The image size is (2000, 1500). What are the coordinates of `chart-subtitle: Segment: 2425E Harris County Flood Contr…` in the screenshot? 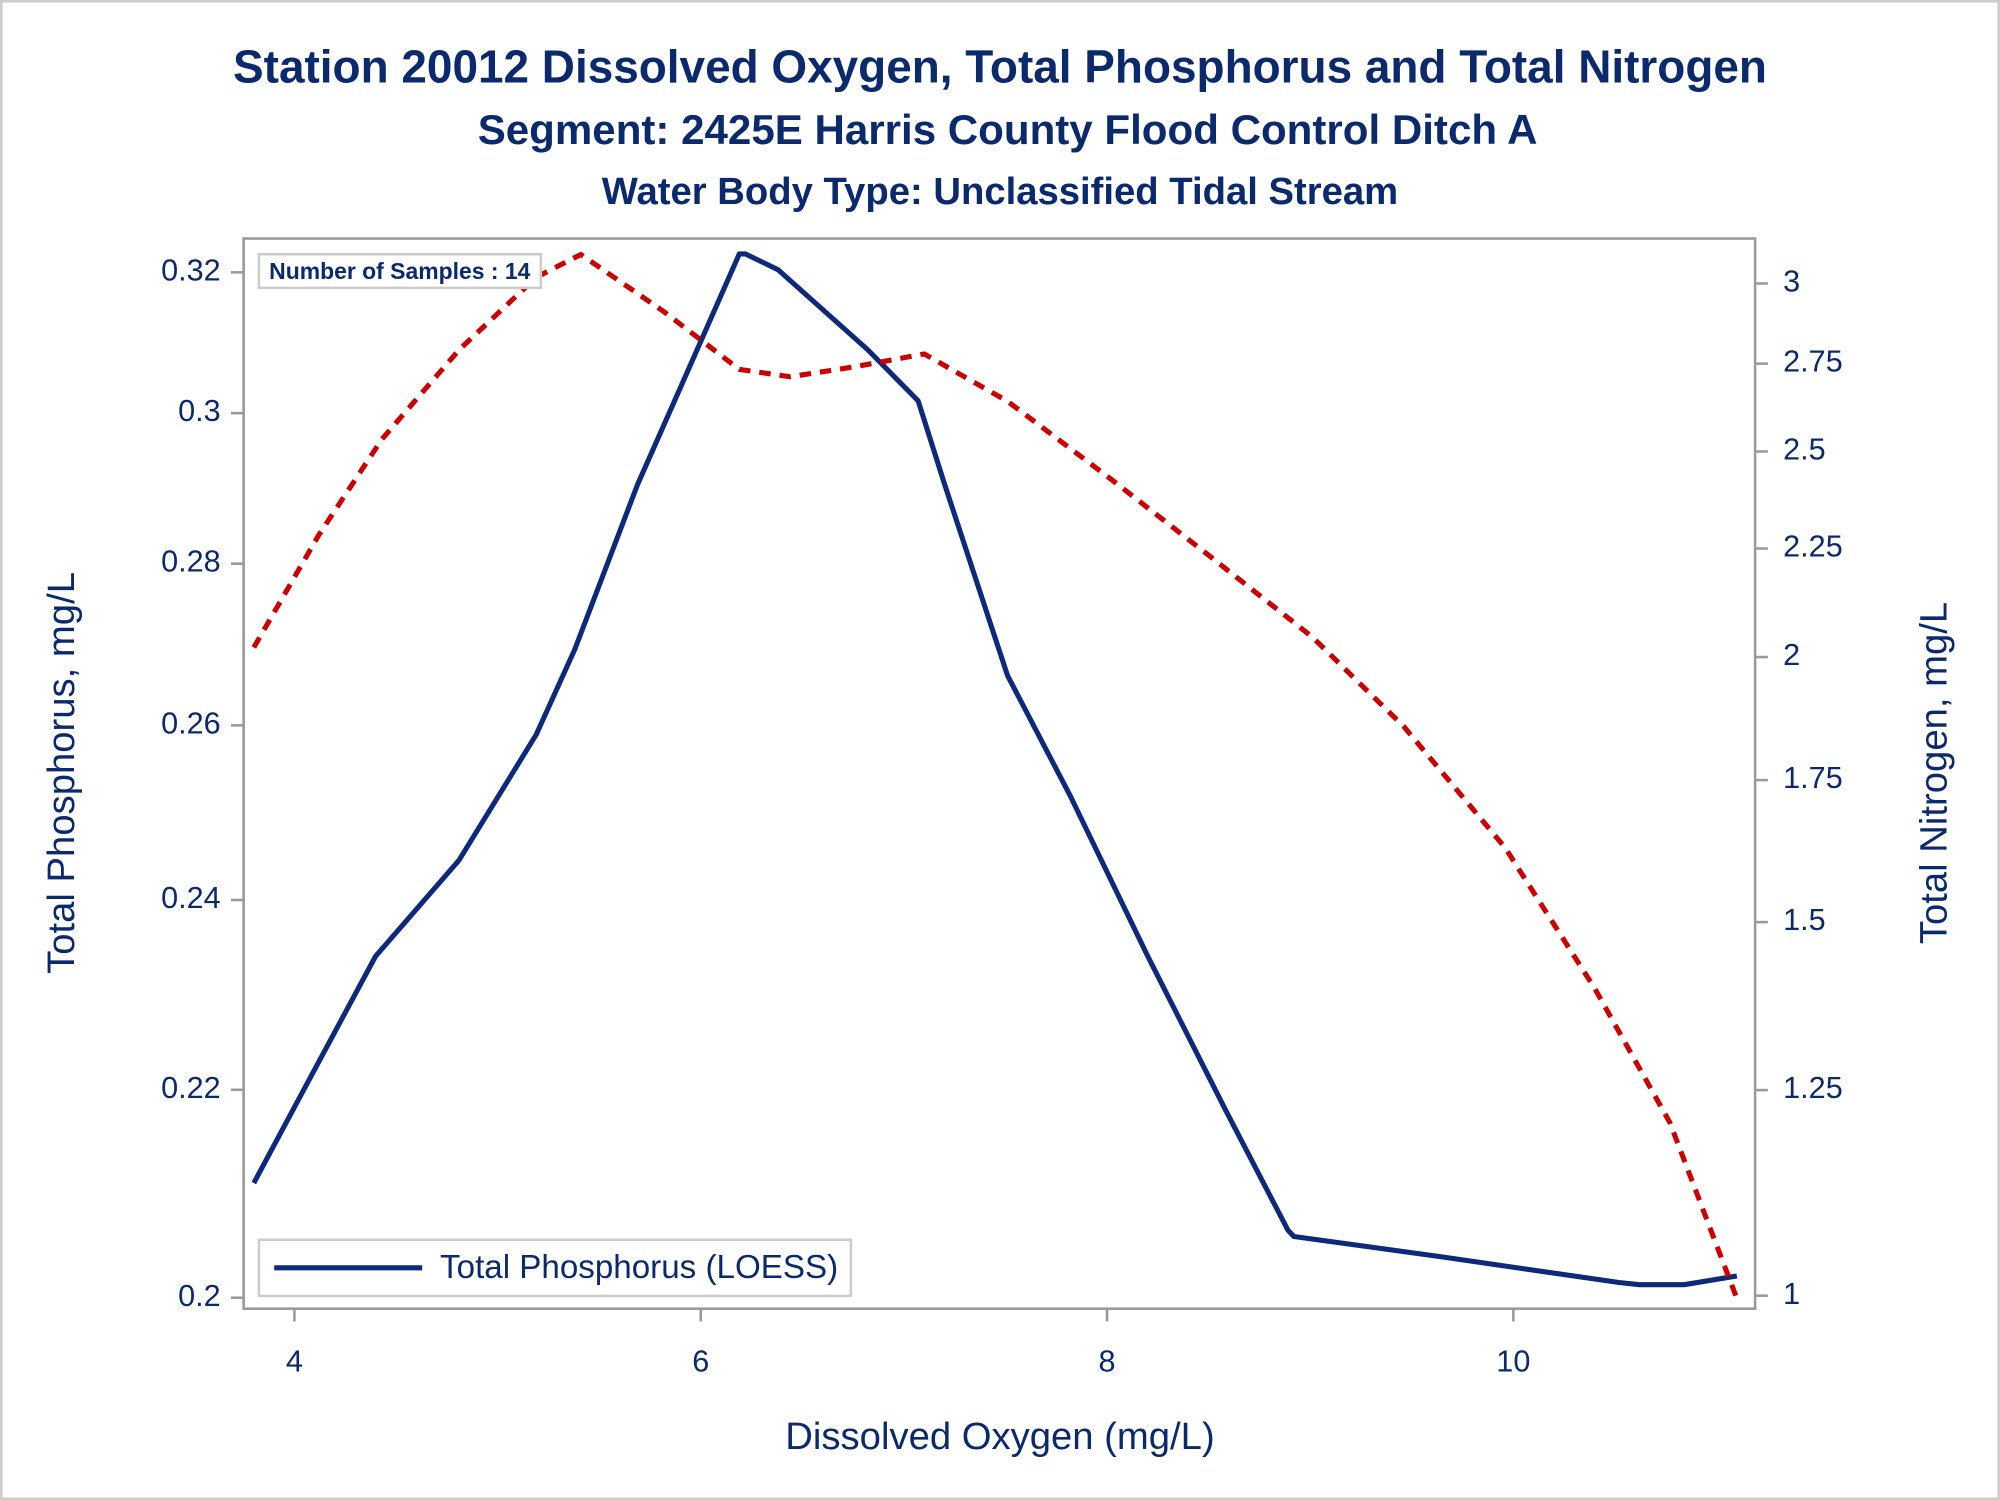 It's located at (1008, 129).